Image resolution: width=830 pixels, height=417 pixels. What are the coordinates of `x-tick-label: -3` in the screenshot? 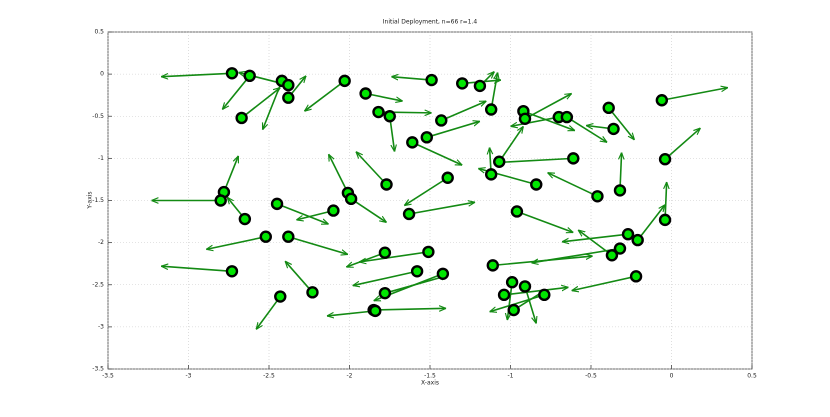 It's located at (189, 376).